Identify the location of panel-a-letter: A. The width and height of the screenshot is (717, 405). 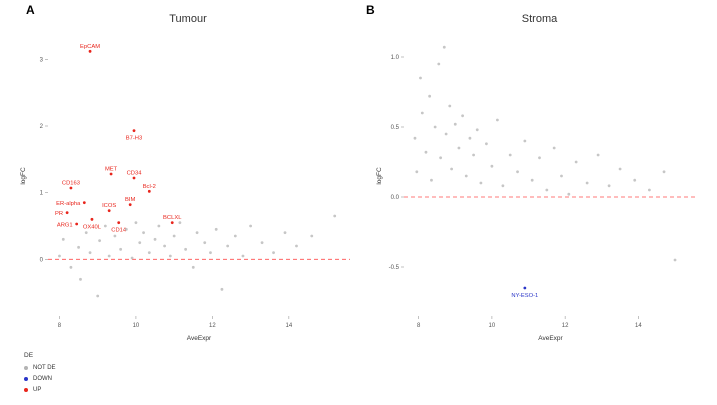
(30, 10).